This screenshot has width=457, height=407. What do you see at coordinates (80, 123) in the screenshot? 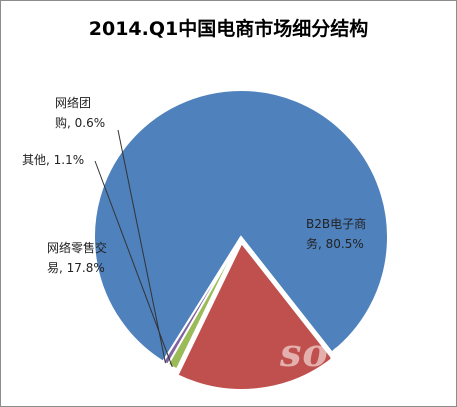
I see `label-groupbuy-line2: 购, 0.6%` at bounding box center [80, 123].